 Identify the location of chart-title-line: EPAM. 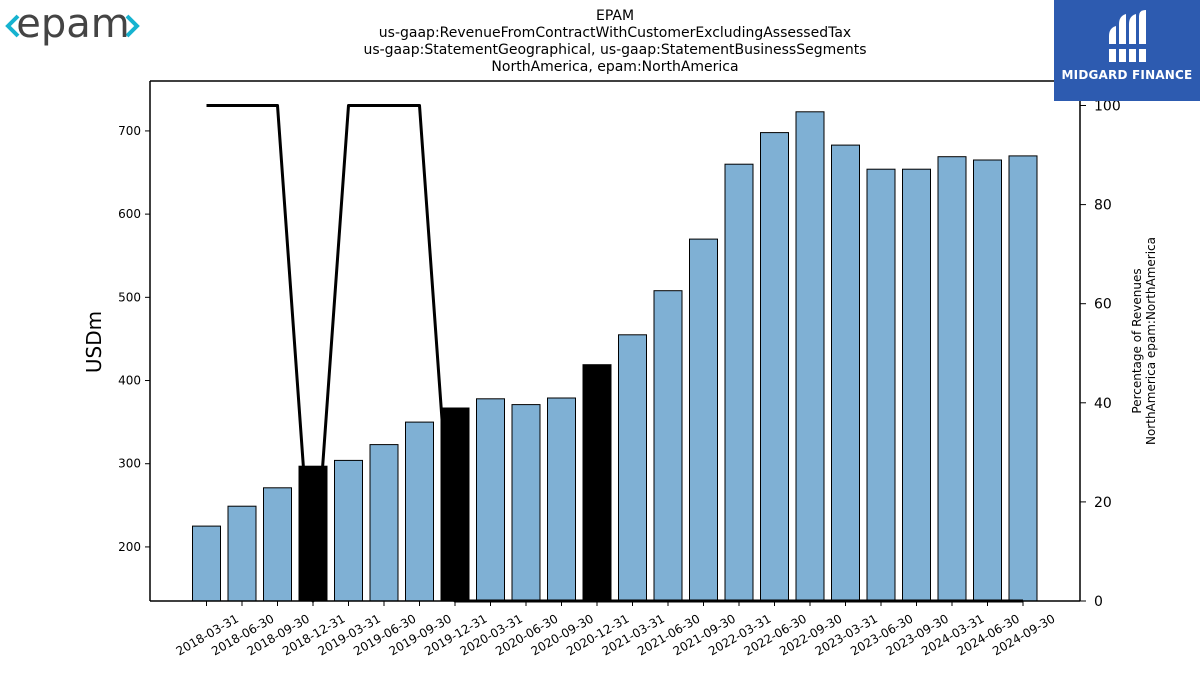
(615, 16).